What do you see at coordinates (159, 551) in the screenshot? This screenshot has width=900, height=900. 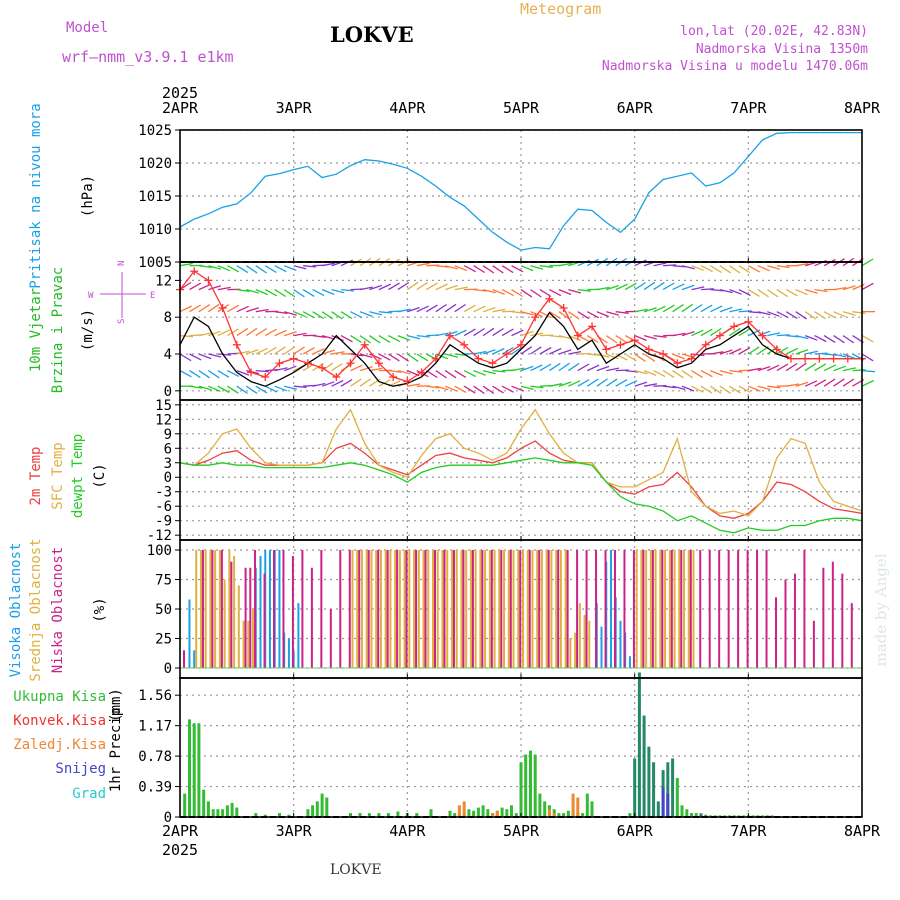 I see `ytick-label: 100` at bounding box center [159, 551].